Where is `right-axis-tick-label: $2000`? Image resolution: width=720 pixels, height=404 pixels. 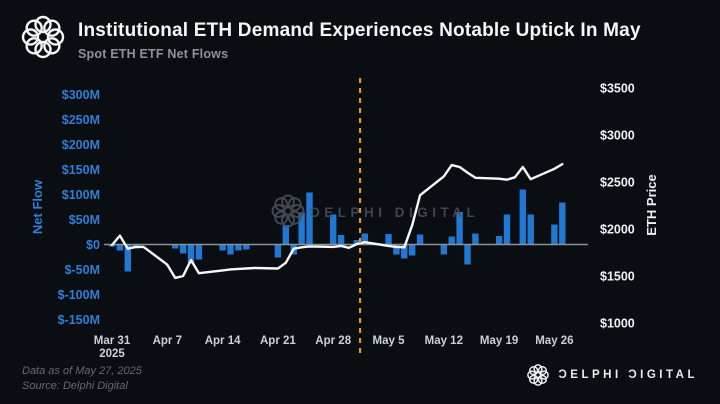 right-axis-tick-label: $2000 is located at coordinates (617, 230).